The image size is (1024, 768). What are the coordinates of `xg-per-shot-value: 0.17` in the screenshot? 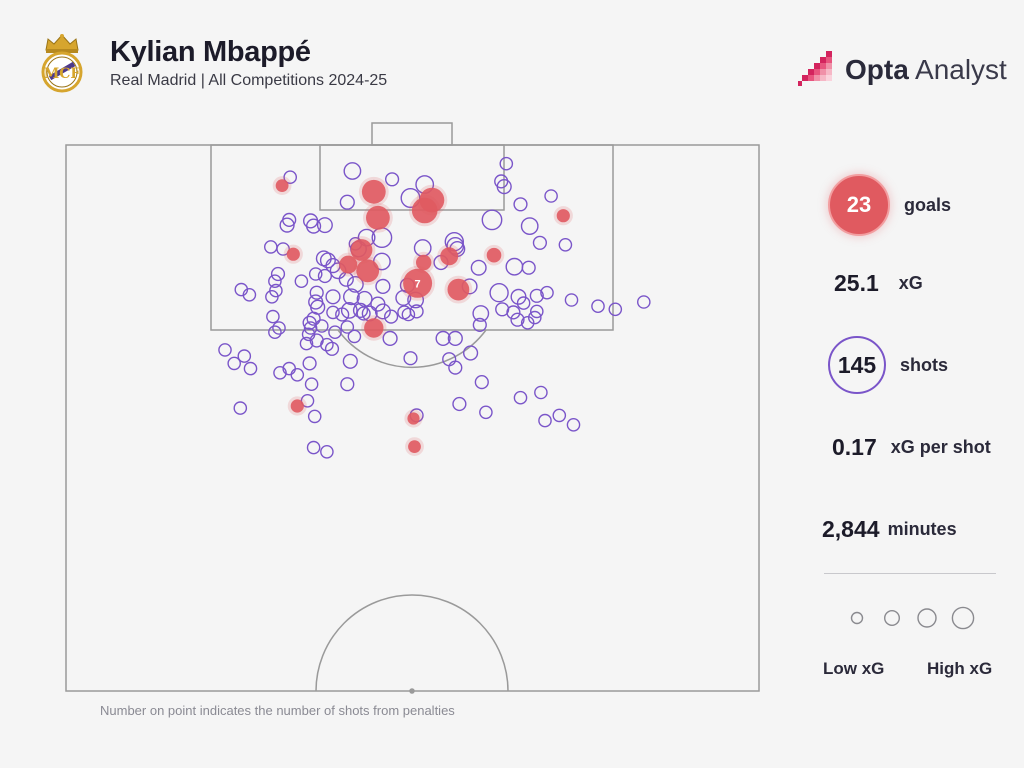 It's located at (854, 447).